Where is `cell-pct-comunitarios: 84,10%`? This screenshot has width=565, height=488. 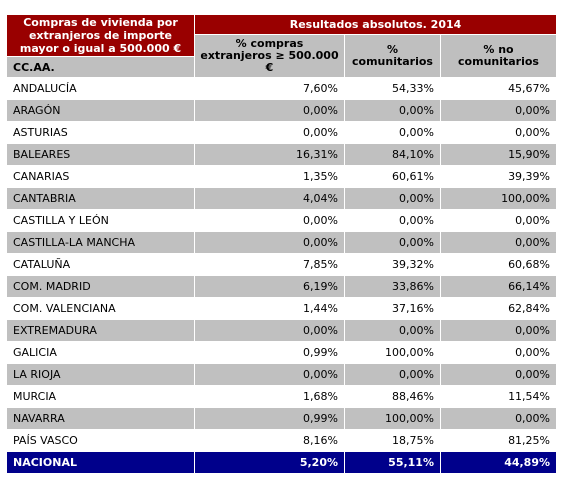 cell-pct-comunitarios: 84,10% is located at coordinates (392, 154).